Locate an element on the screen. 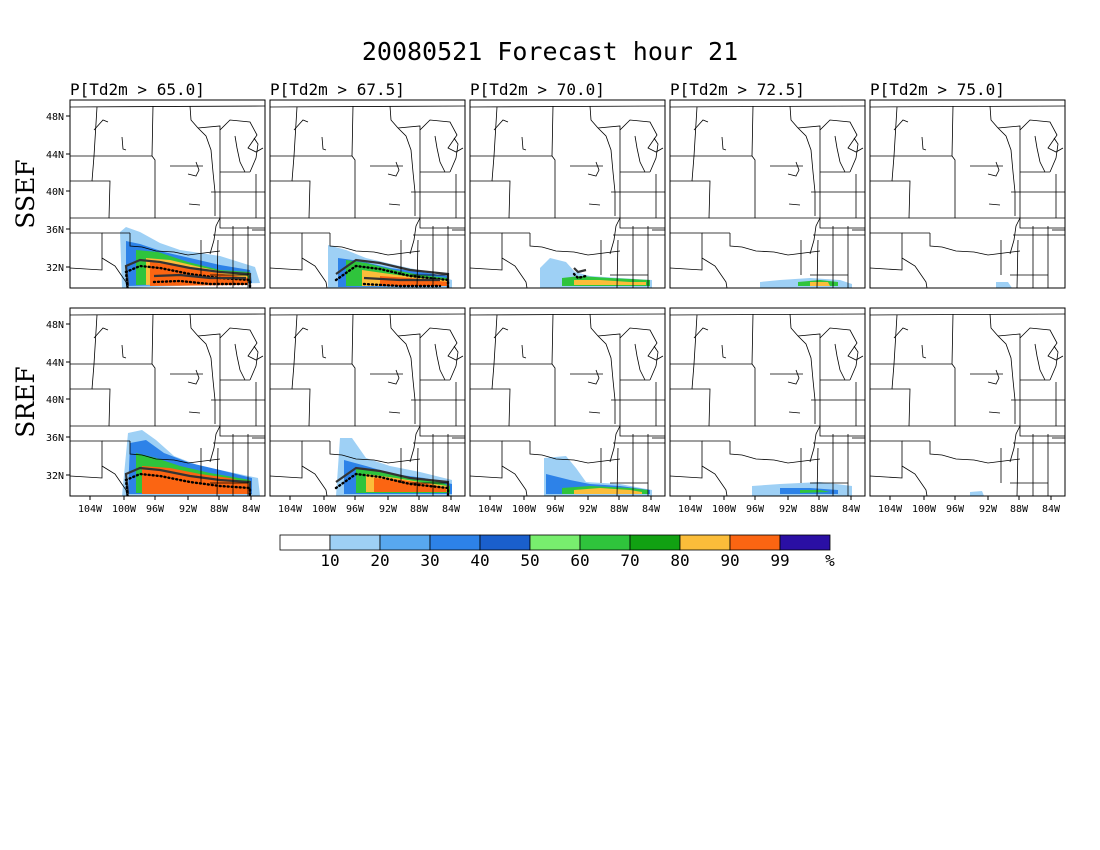 Image resolution: width=1100 pixels, height=850 pixels. column-title-3: P[Td2m > 70.0] is located at coordinates (537, 89).